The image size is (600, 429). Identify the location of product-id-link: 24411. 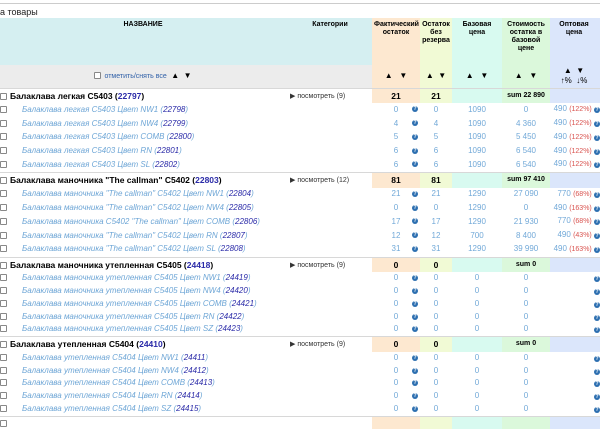
(194, 357).